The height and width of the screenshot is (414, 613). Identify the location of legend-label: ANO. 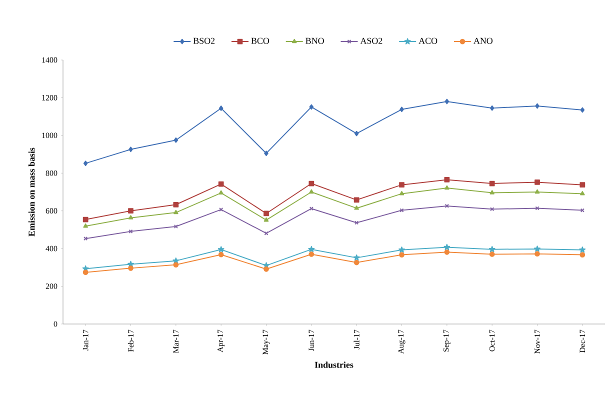
(483, 41).